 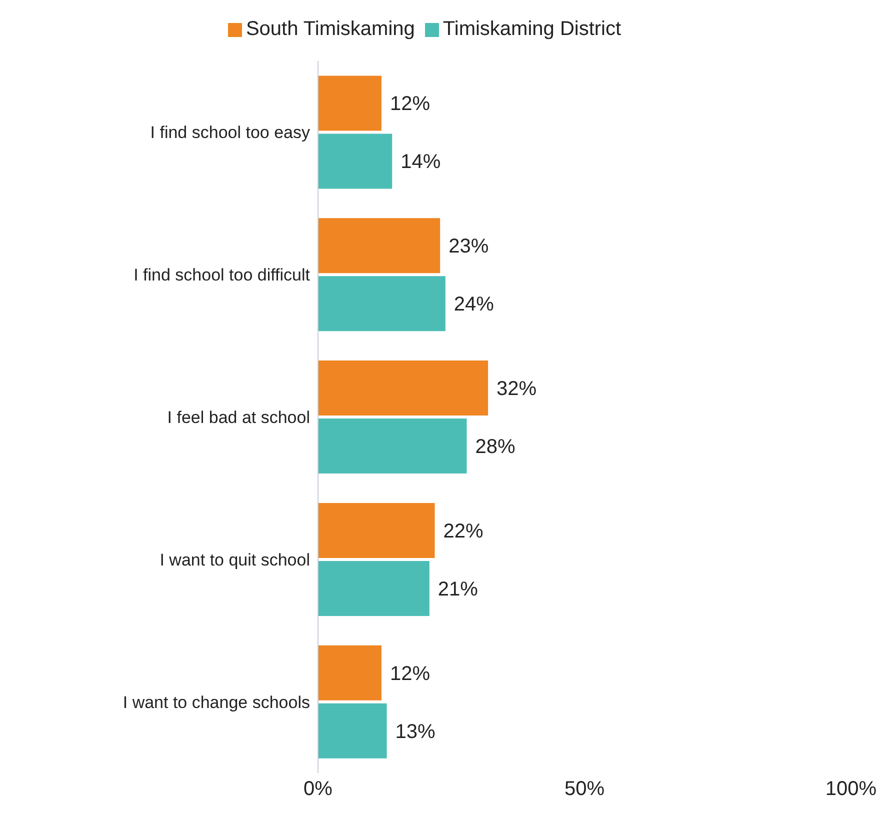 What do you see at coordinates (463, 531) in the screenshot?
I see `data-label: 22%` at bounding box center [463, 531].